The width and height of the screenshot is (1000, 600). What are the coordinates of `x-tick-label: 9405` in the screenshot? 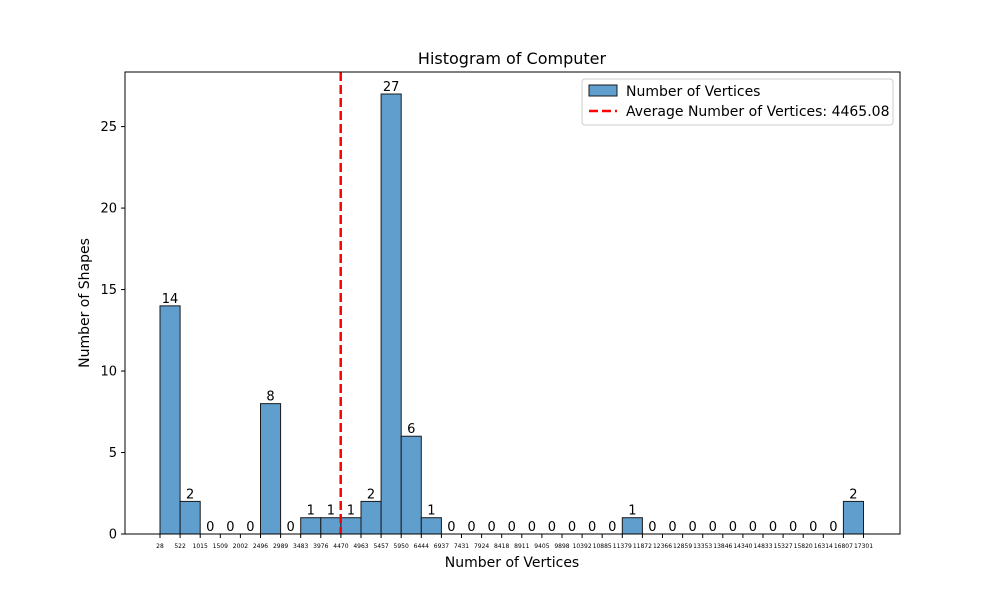 It's located at (541, 546).